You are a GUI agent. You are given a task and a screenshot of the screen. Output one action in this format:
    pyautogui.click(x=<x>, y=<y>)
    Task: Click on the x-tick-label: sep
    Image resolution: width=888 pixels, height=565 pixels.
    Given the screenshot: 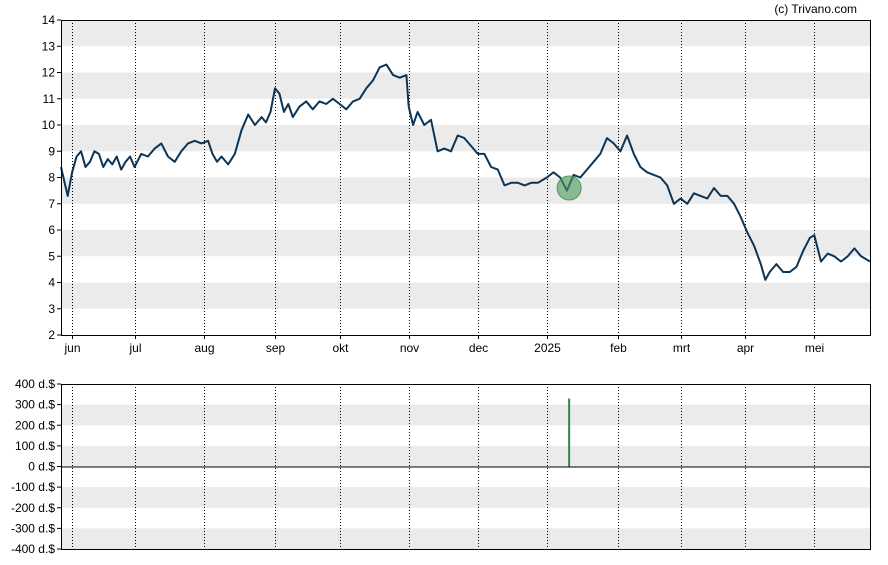 What is the action you would take?
    pyautogui.click(x=276, y=348)
    